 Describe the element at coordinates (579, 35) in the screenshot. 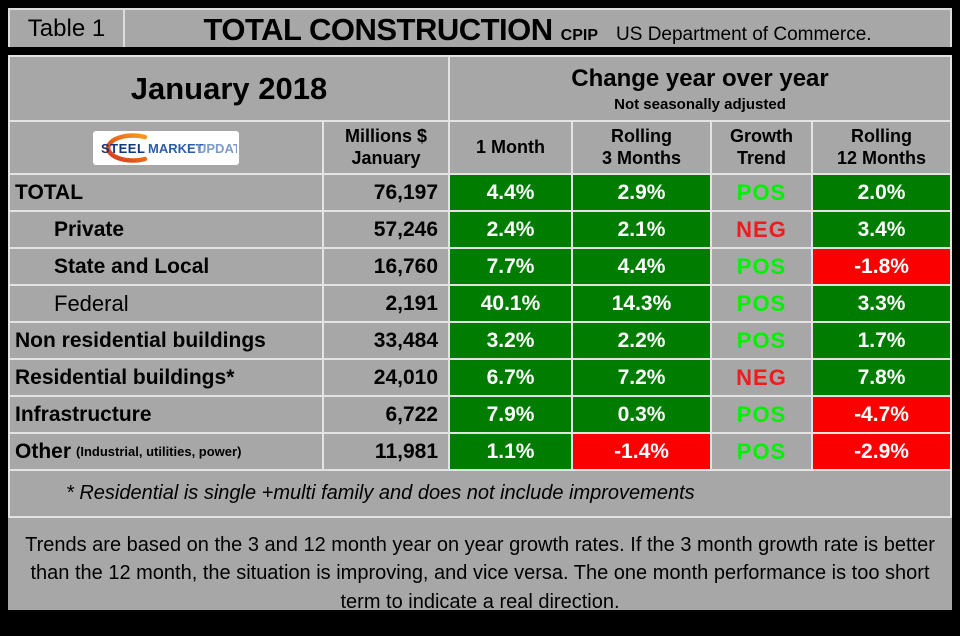

I see `cpip-label: CPIP` at that location.